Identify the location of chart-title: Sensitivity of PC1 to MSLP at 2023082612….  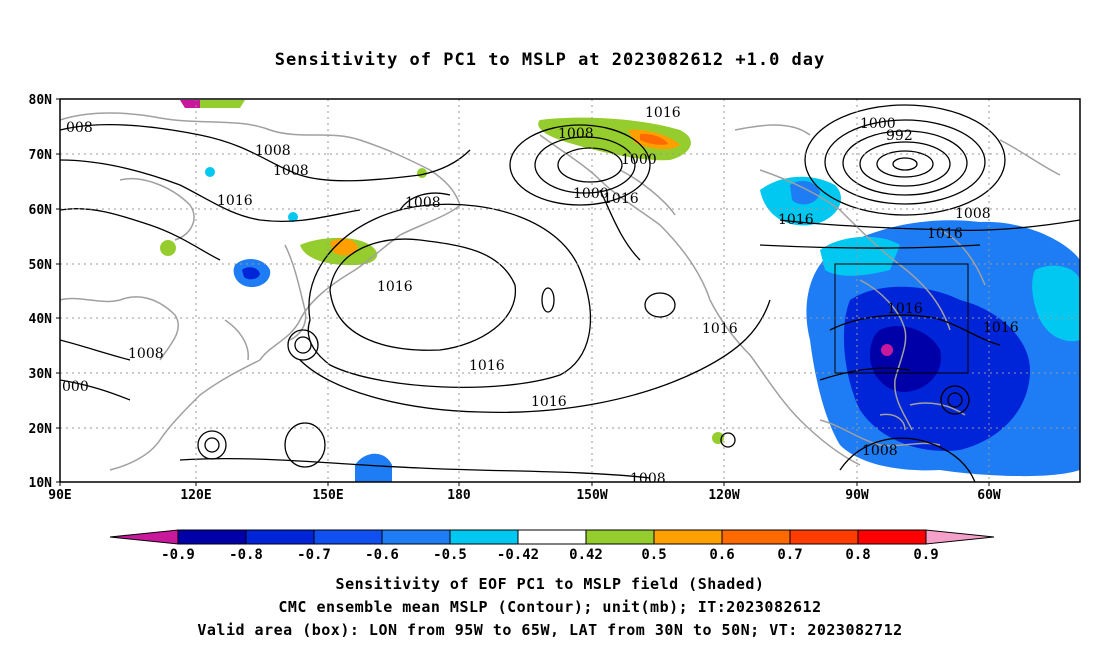
(550, 60).